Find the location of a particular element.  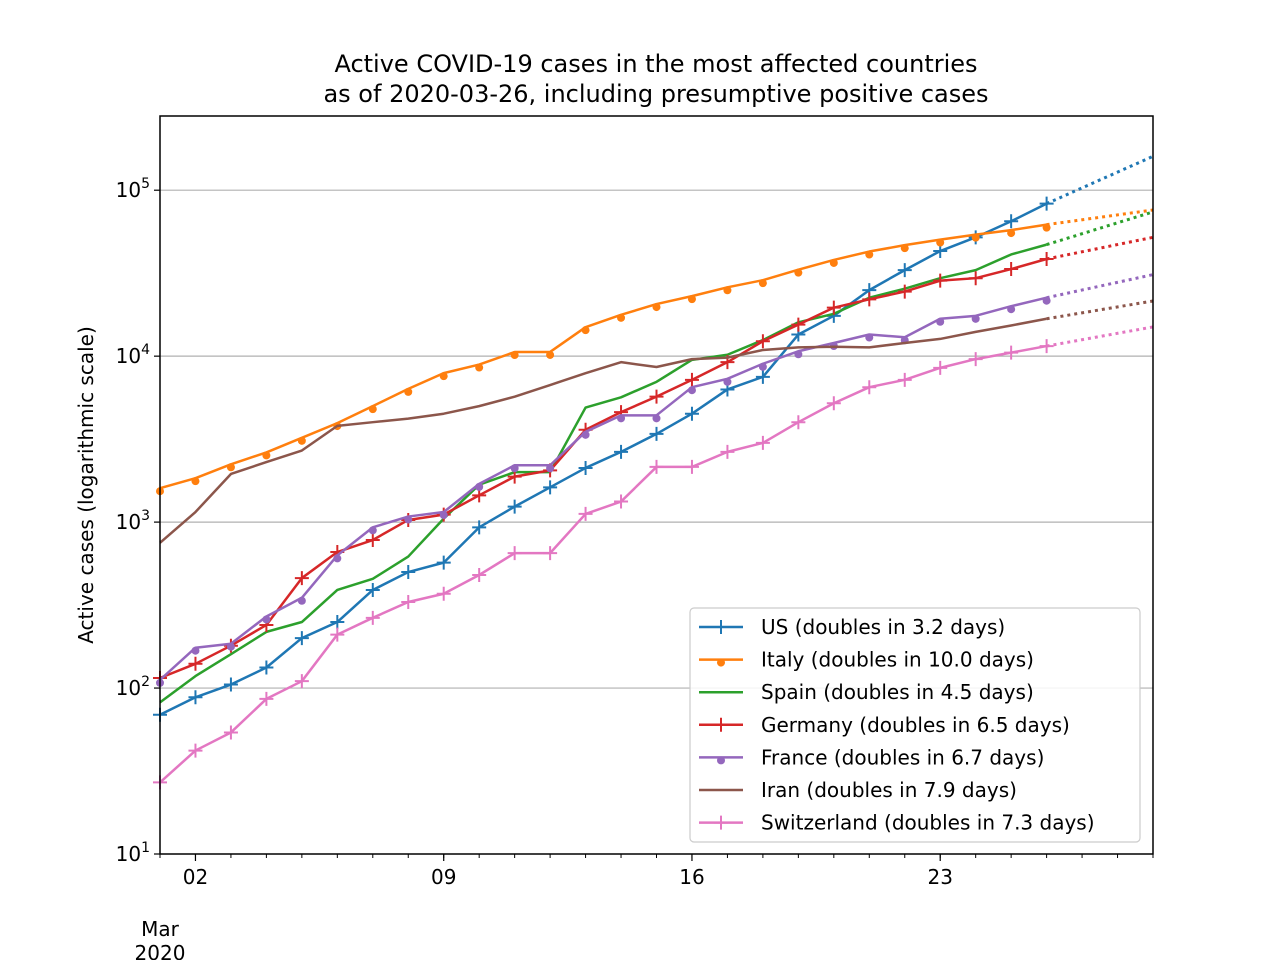

legend-box is located at coordinates (915, 725).